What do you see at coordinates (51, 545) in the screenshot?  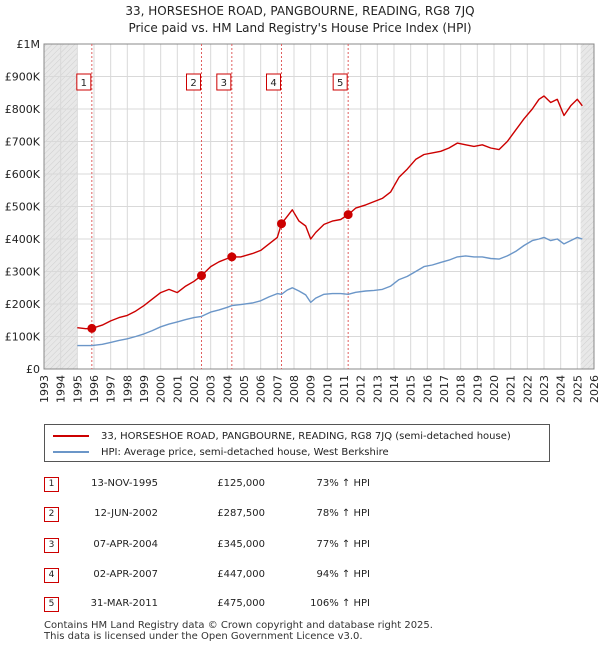 I see `transaction-number: 3` at bounding box center [51, 545].